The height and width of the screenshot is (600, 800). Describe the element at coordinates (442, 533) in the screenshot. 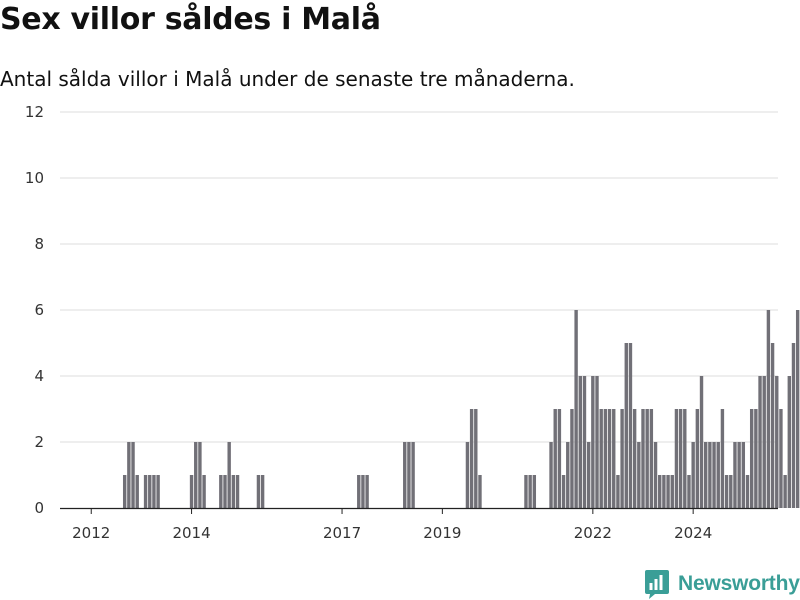

I see `x-tick-label: 2019` at that location.